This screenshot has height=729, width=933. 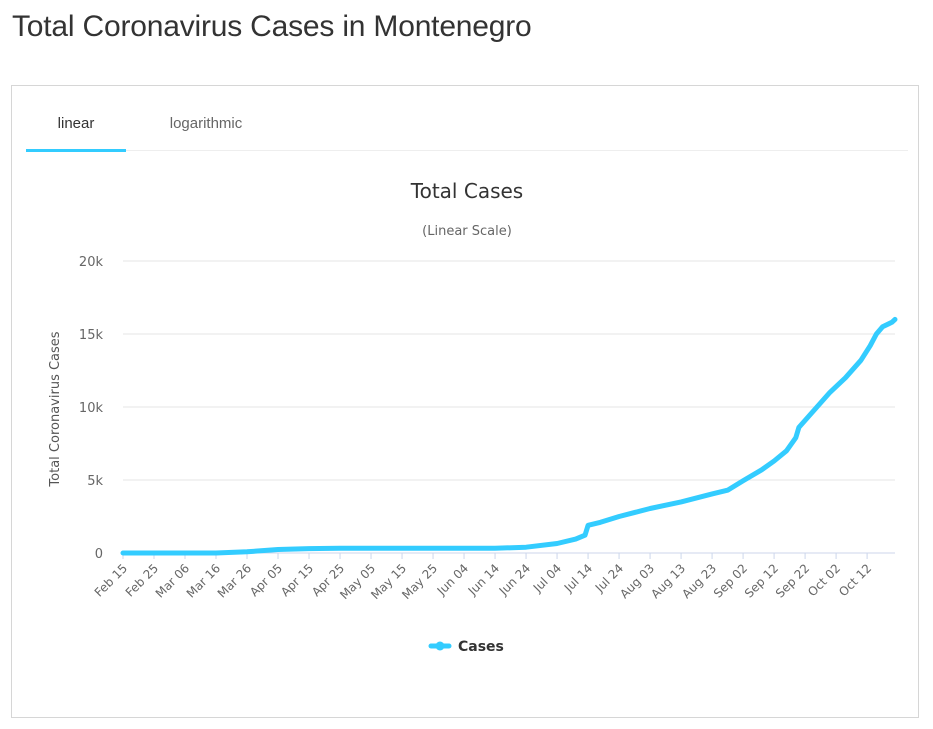 I want to click on x-tick-label: Mar 16, so click(x=203, y=580).